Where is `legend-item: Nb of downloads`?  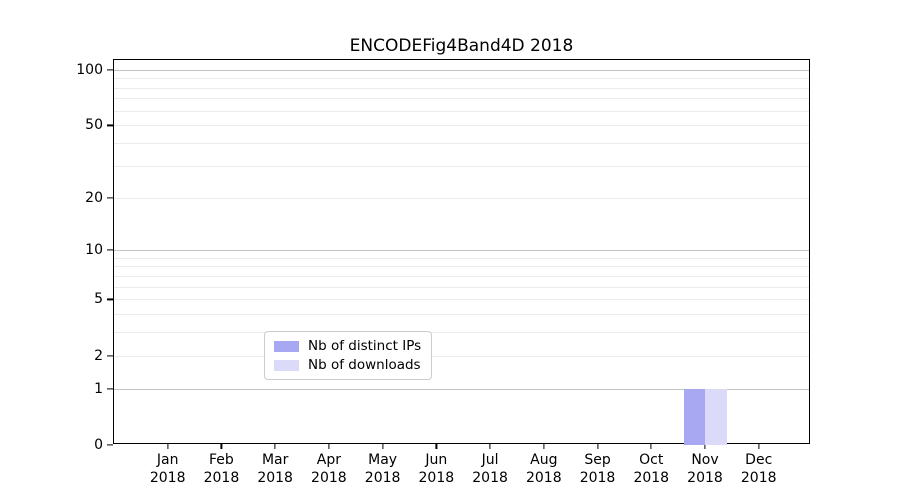
legend-item: Nb of downloads is located at coordinates (347, 365).